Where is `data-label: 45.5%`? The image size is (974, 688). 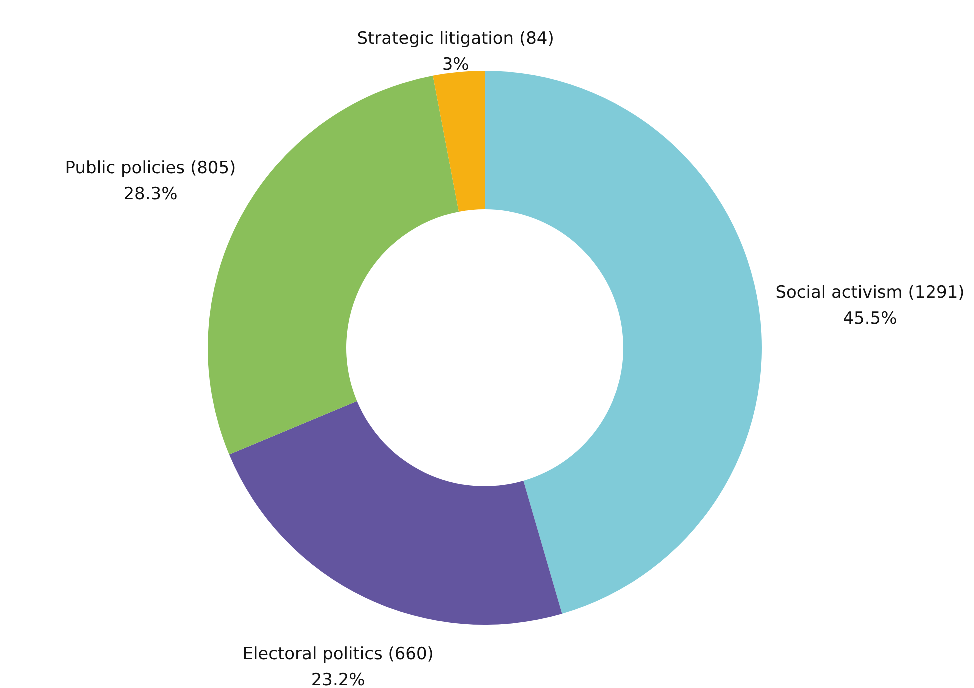
data-label: 45.5% is located at coordinates (870, 319).